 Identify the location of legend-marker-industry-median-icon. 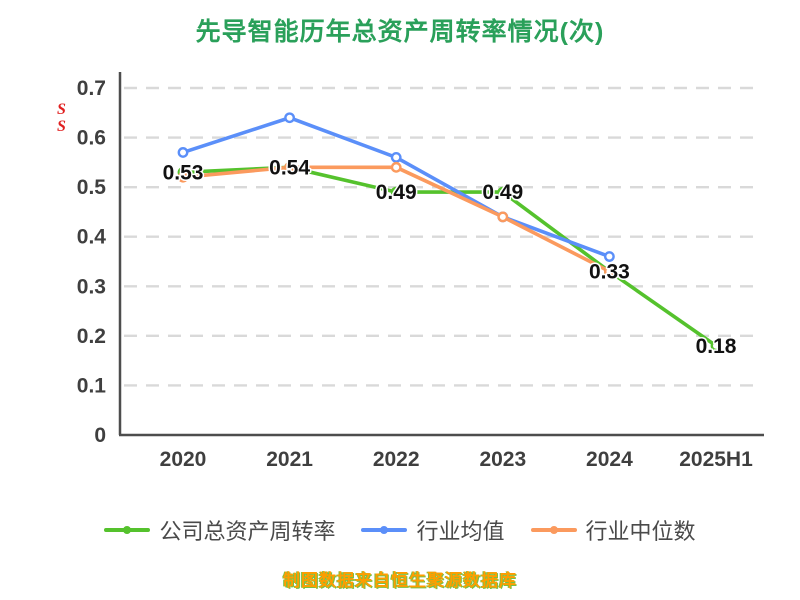
(553, 530).